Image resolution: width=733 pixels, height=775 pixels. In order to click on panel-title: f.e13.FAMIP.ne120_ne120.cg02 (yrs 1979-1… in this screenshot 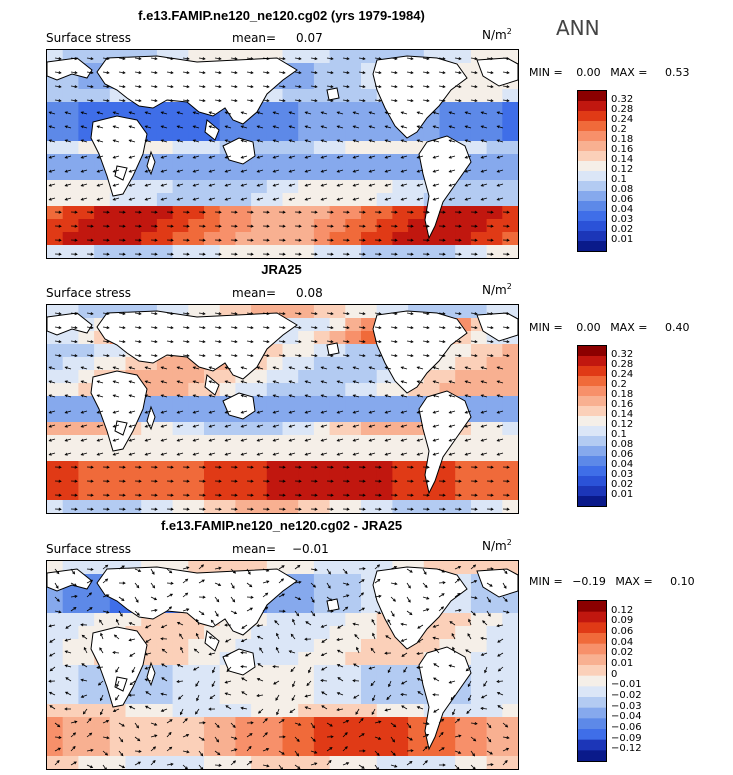, I will do `click(281, 15)`.